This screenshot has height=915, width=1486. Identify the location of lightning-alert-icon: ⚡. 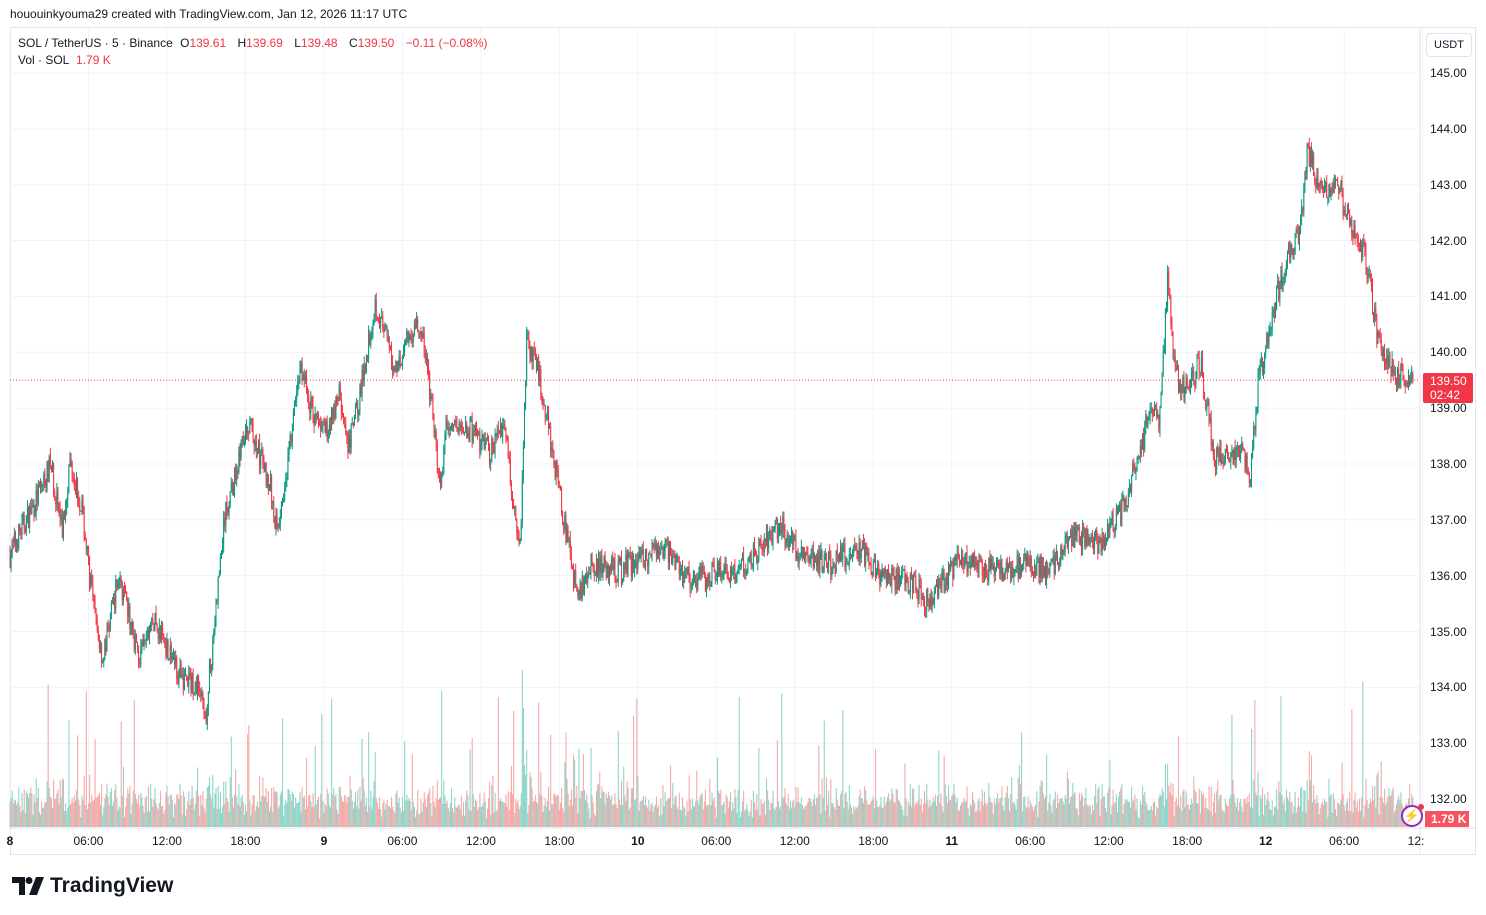
(1412, 815).